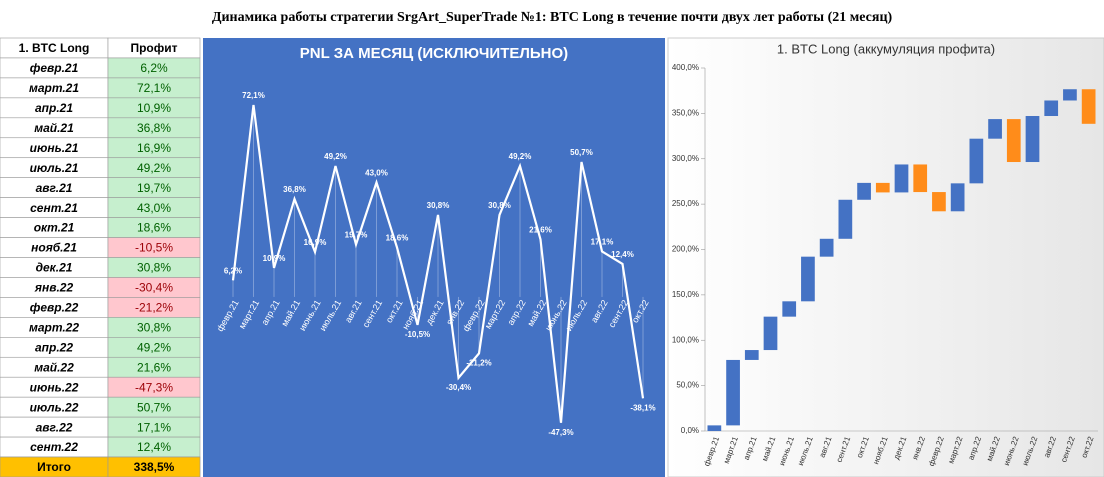  I want to click on table-value: 18,6%, so click(154, 228).